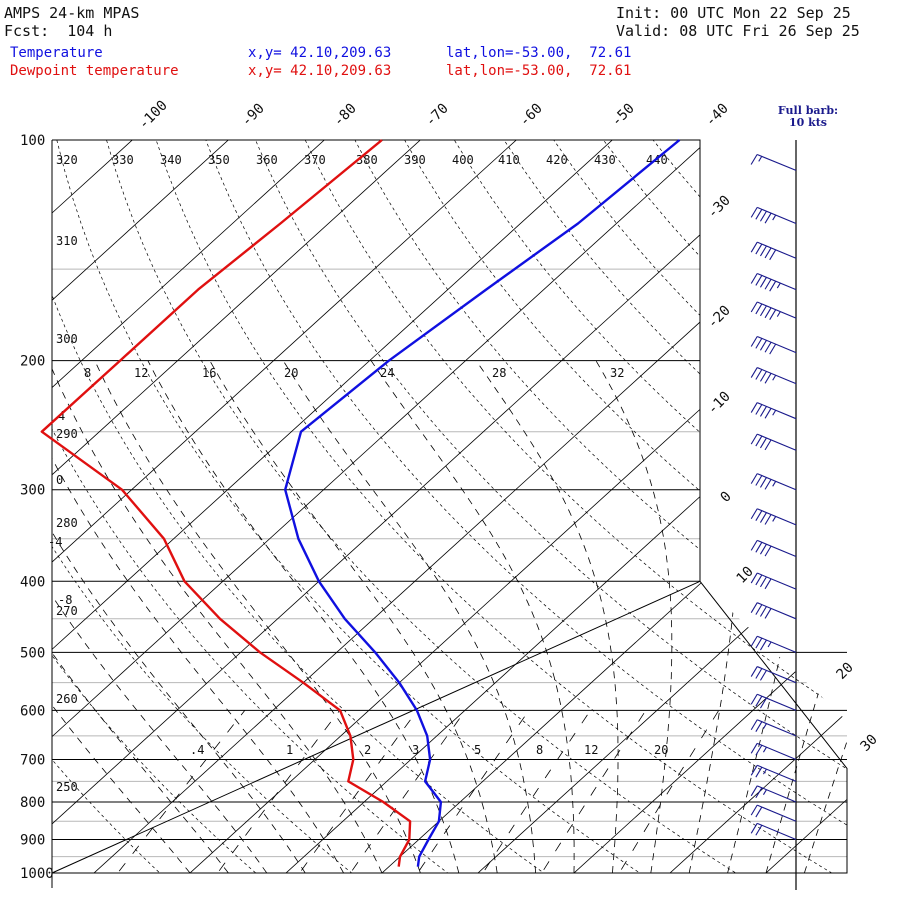 This screenshot has height=900, width=900. Describe the element at coordinates (153, 115) in the screenshot. I see `isotherm-label: -100` at that location.